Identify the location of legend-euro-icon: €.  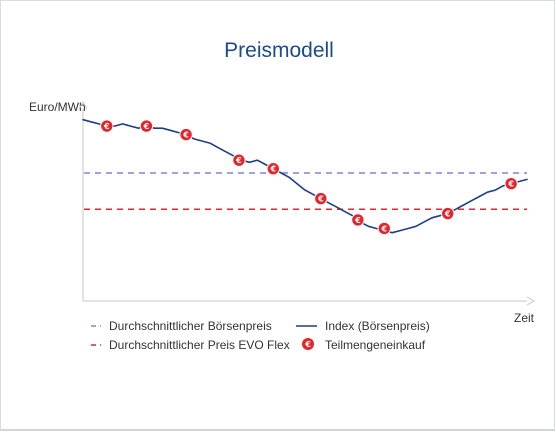
(307, 344).